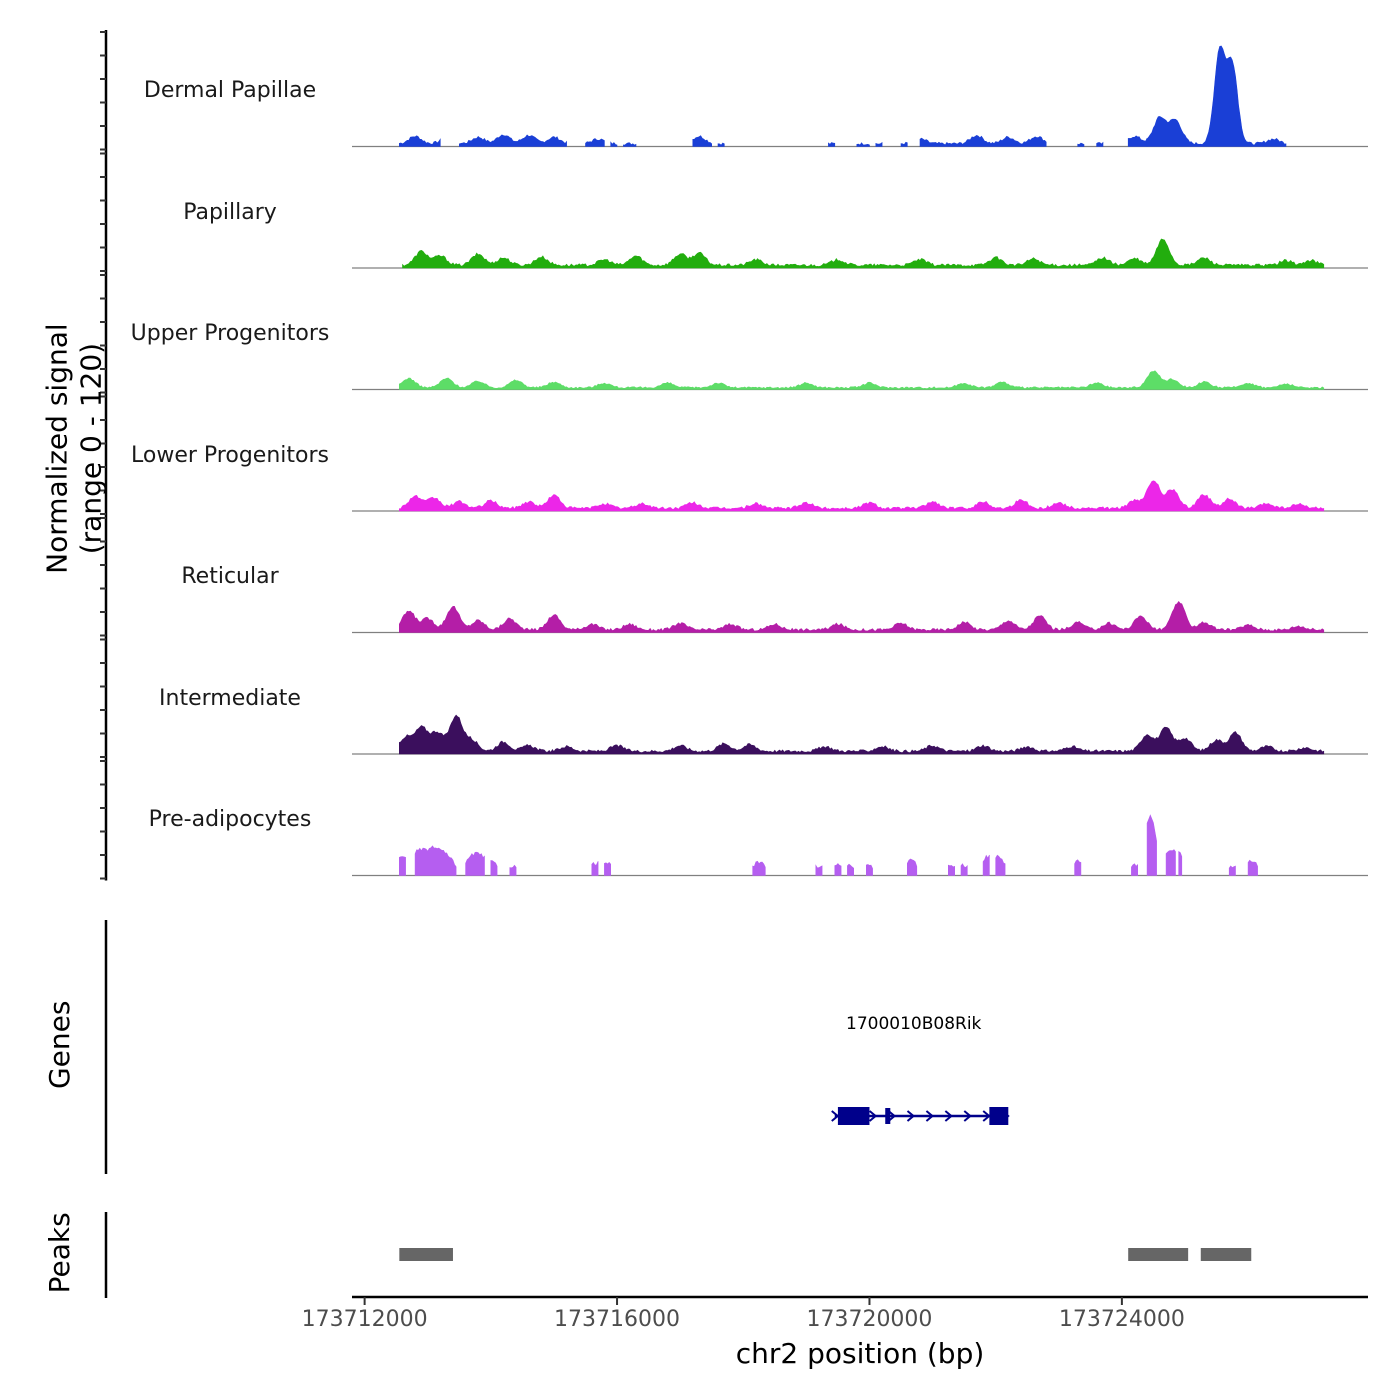  I want to click on gene-label: 1700010B08Rik, so click(914, 1024).